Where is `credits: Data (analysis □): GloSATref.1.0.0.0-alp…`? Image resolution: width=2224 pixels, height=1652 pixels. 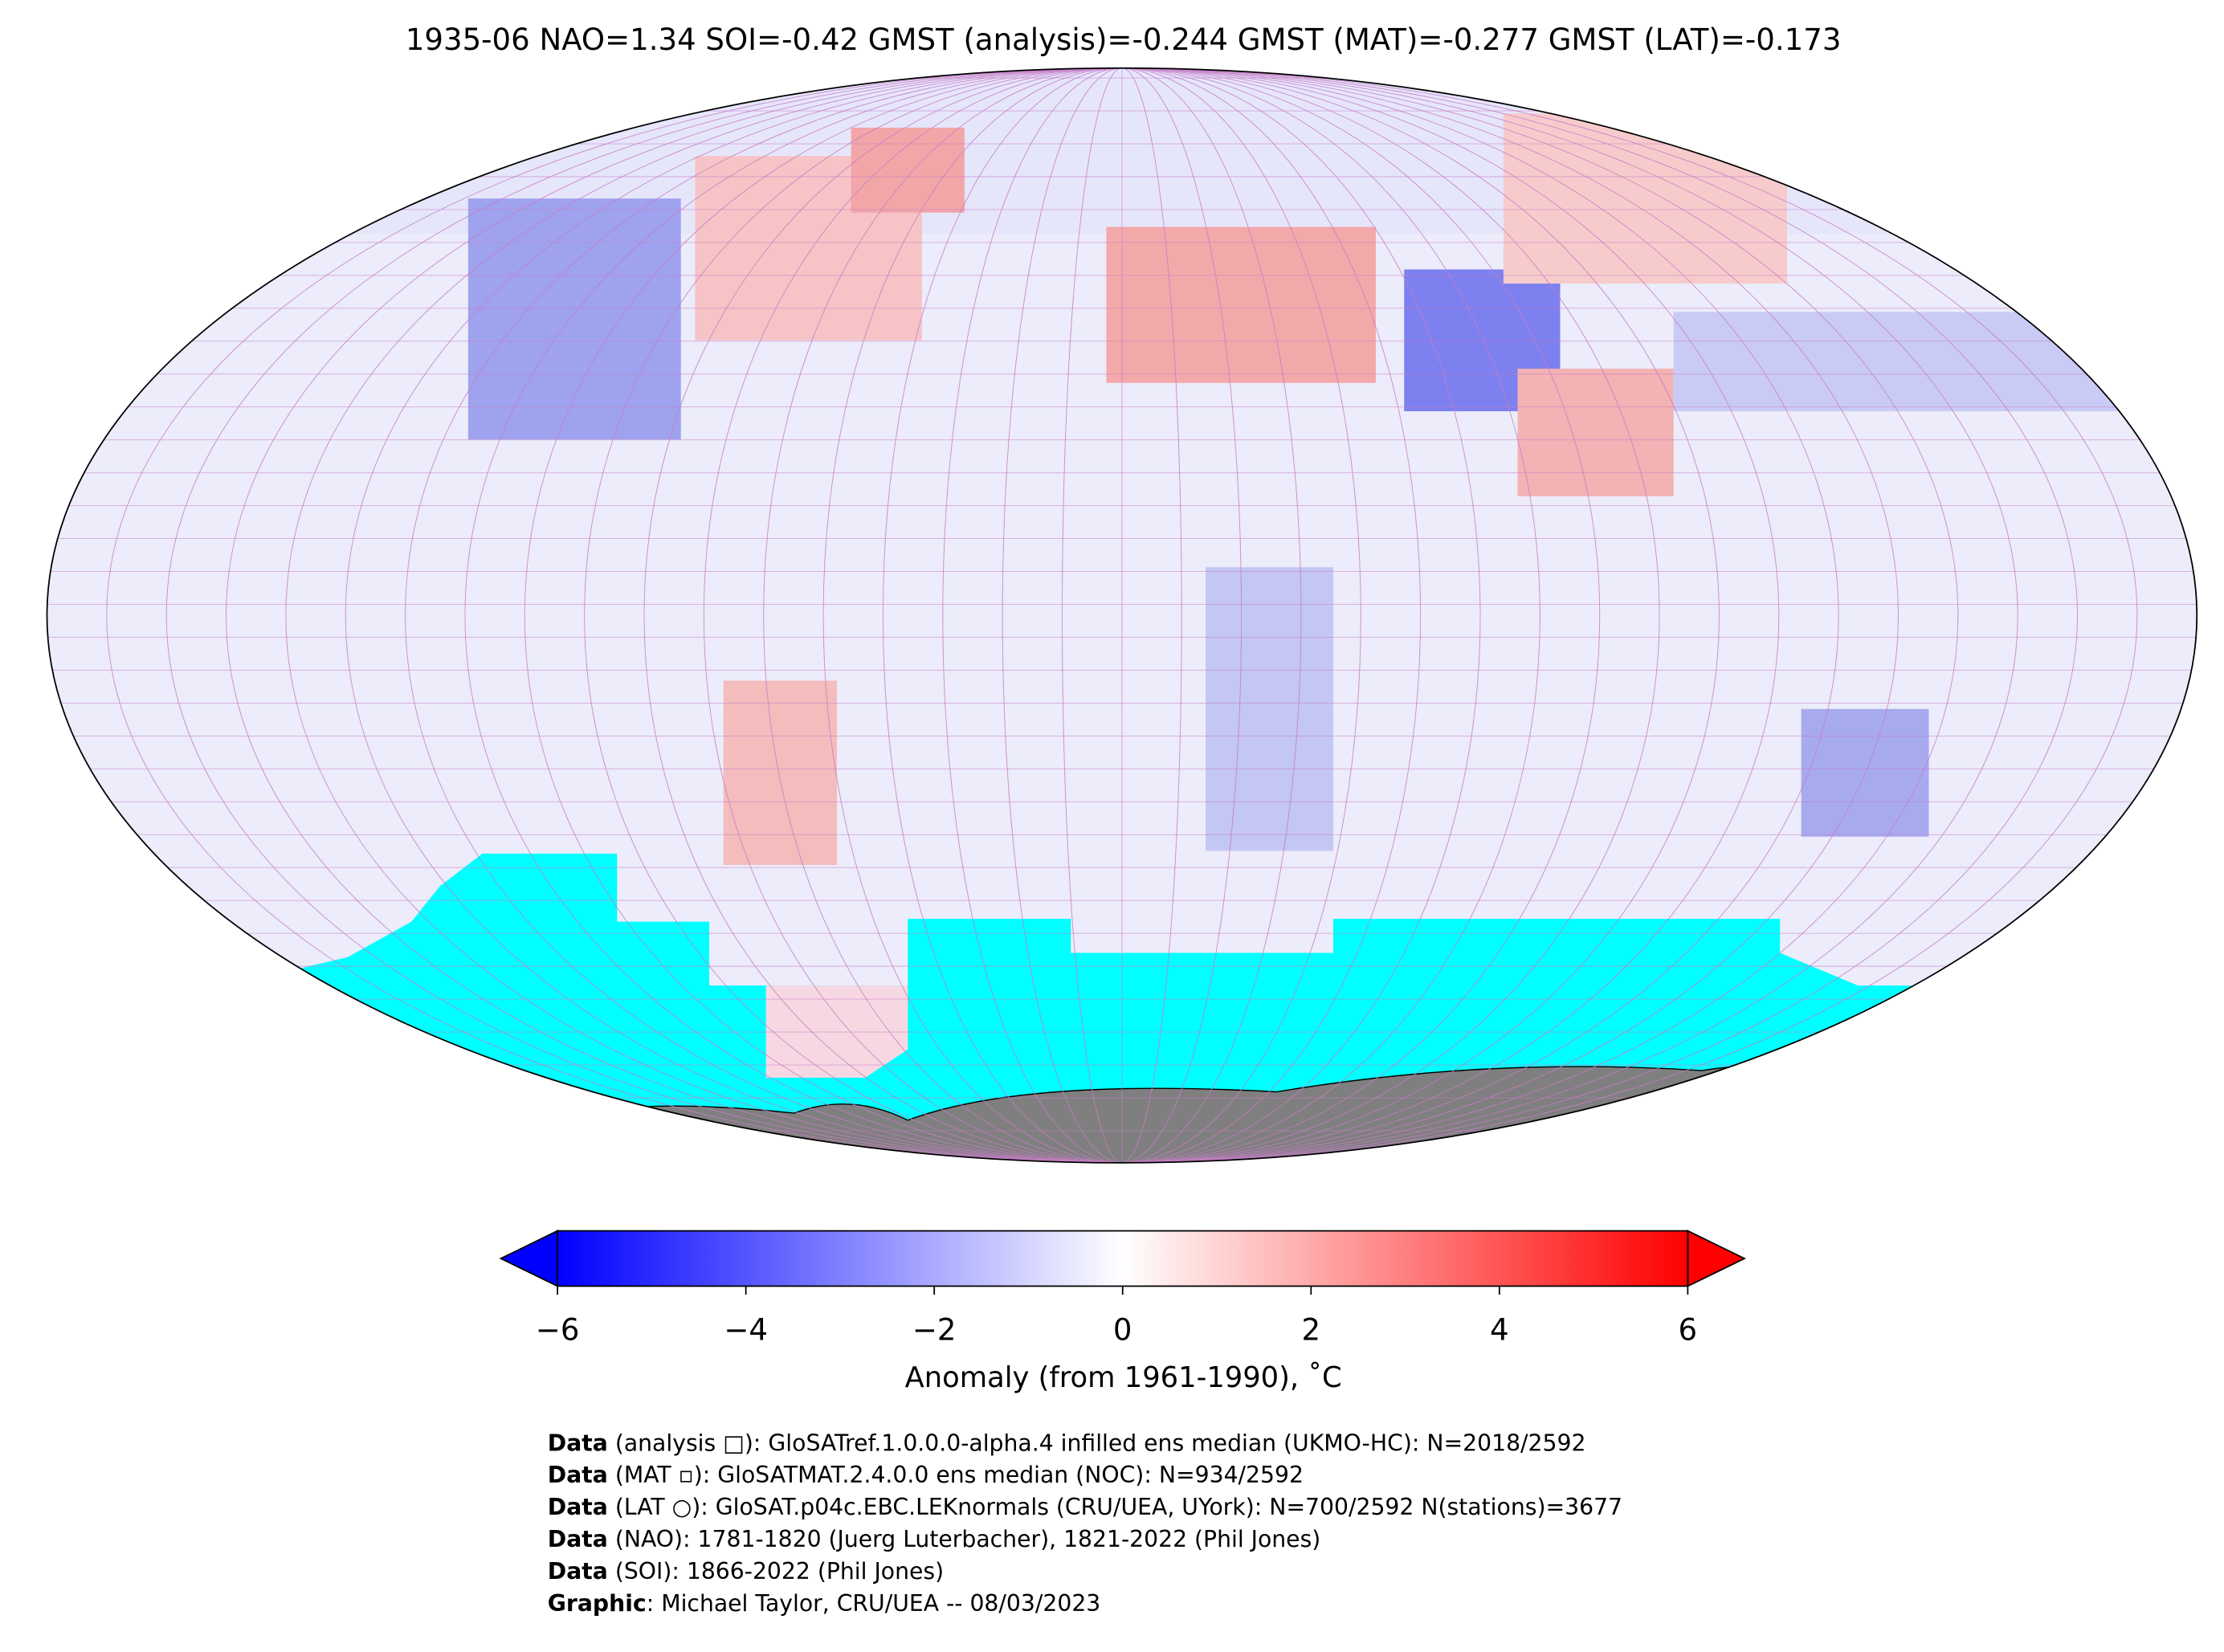 credits: Data (analysis □): GloSATref.1.0.0.0-alp… is located at coordinates (1085, 1523).